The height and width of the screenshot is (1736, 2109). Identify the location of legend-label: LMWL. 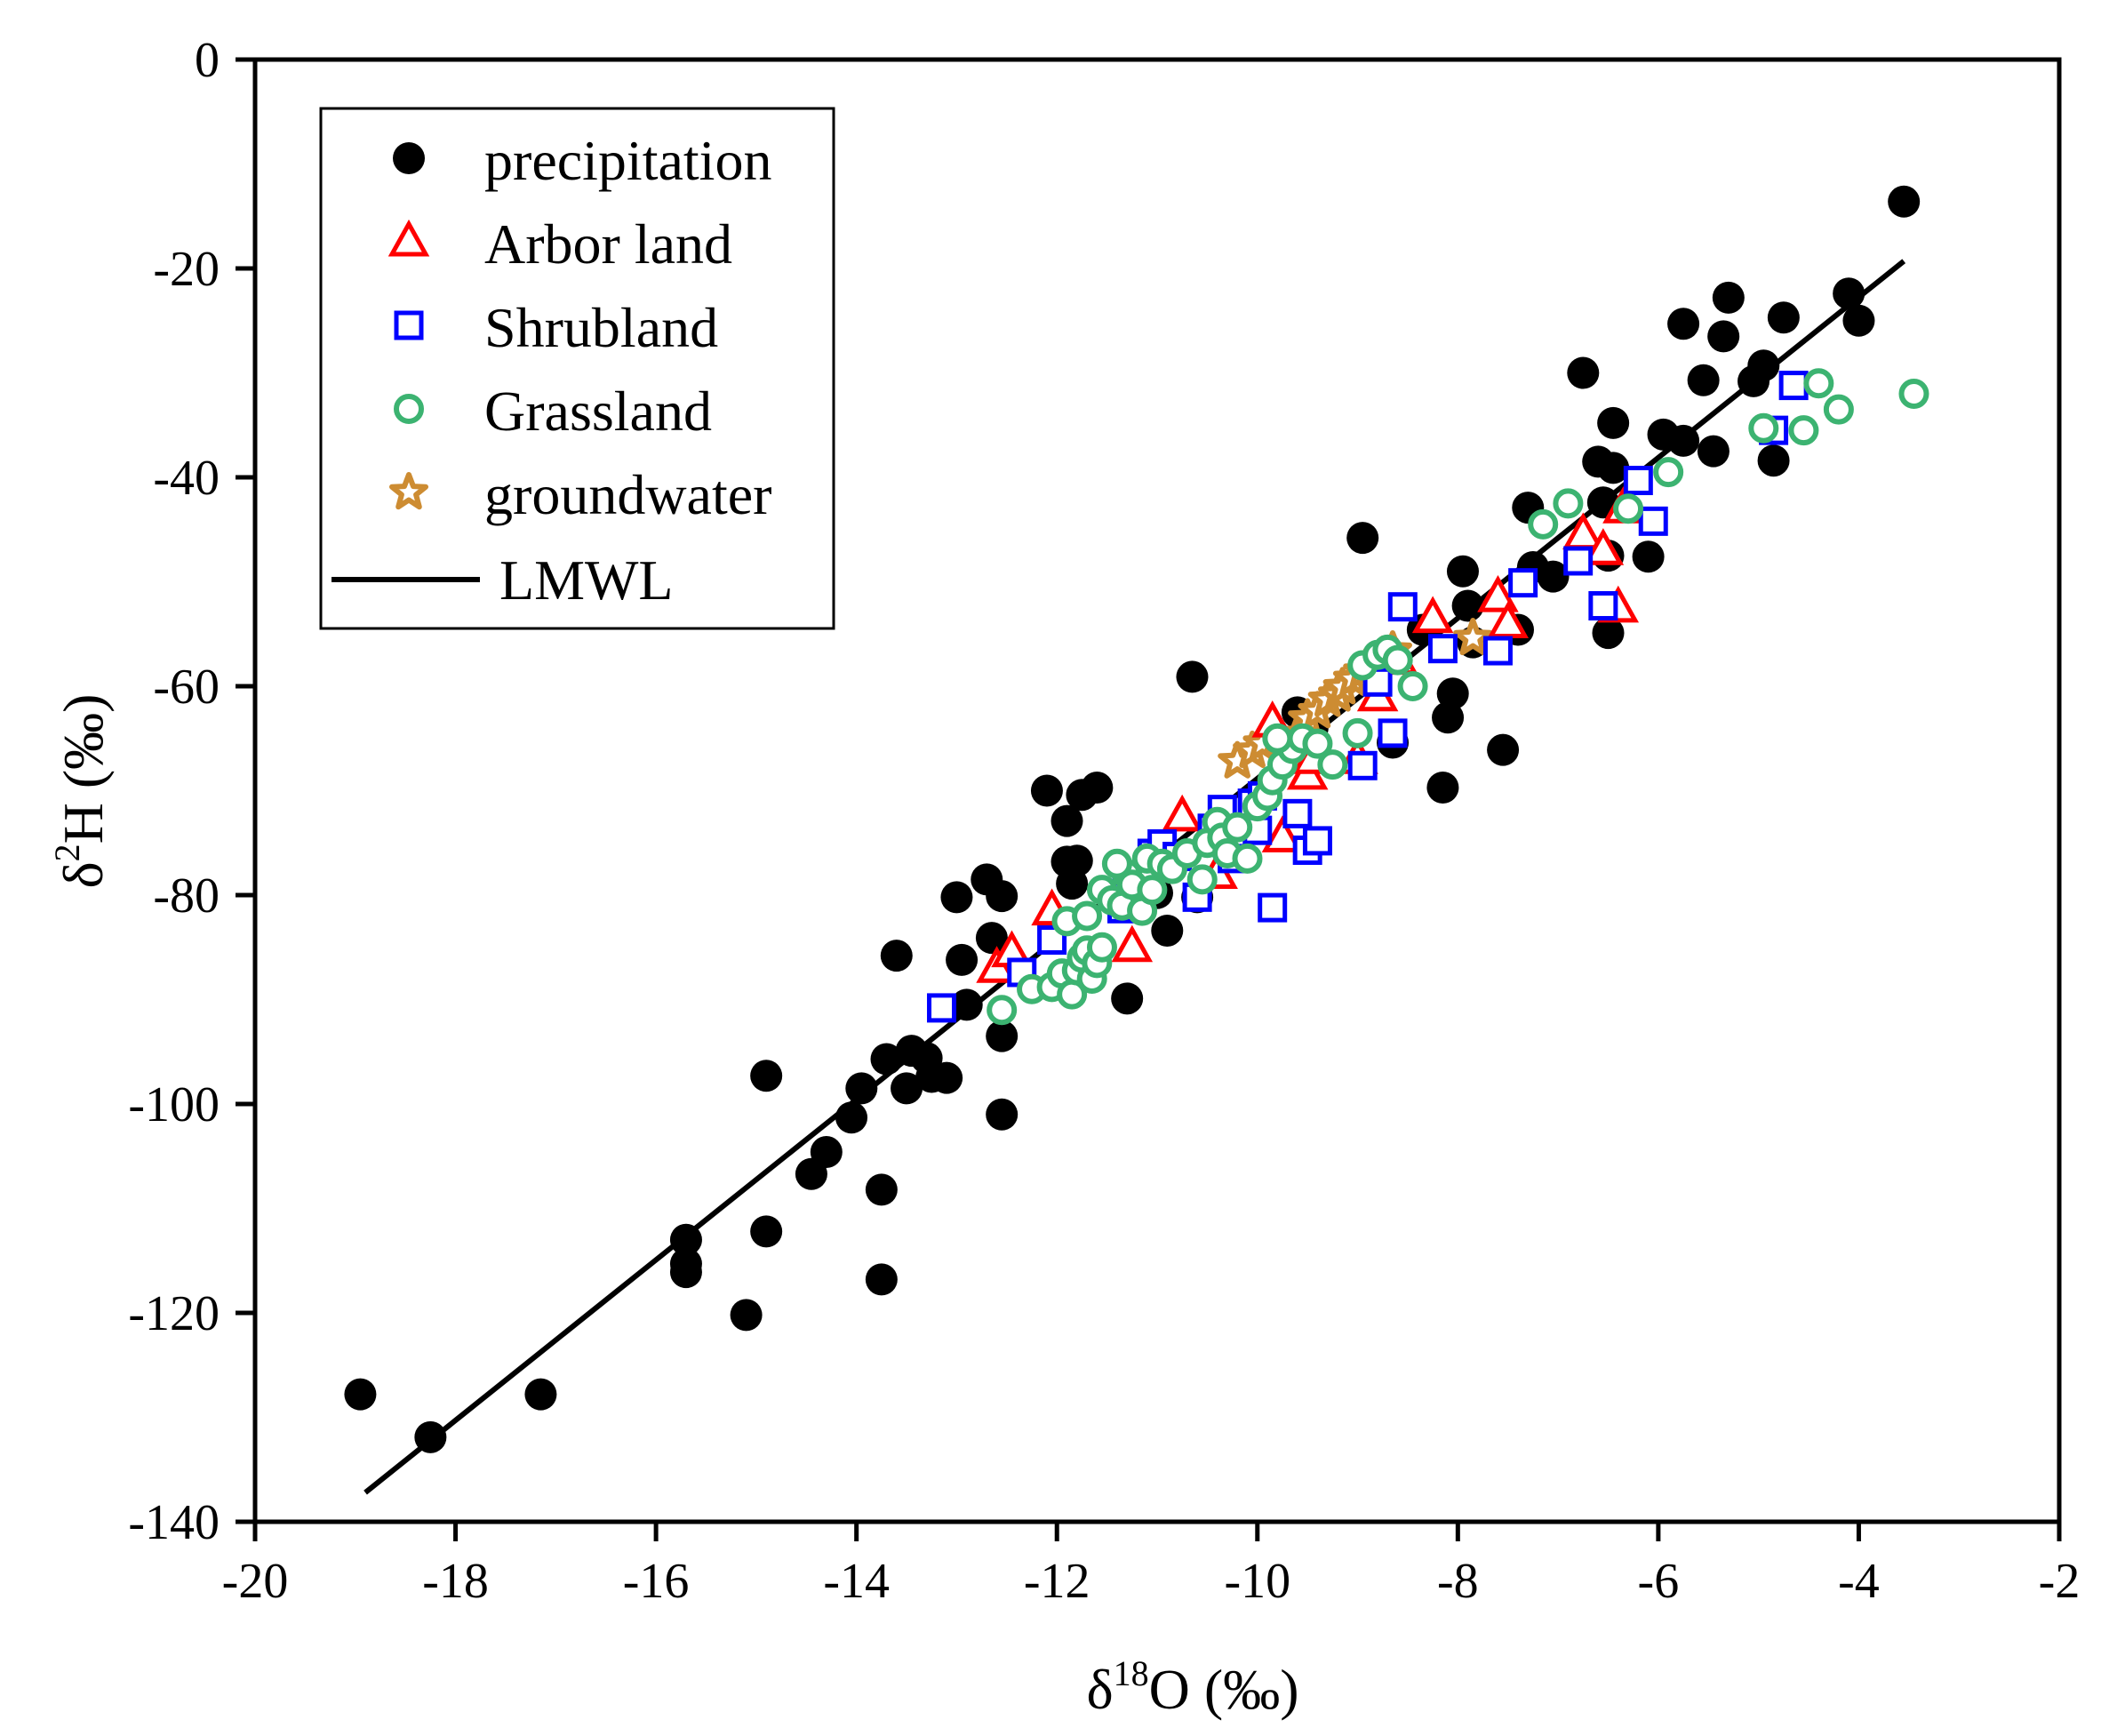
(586, 580).